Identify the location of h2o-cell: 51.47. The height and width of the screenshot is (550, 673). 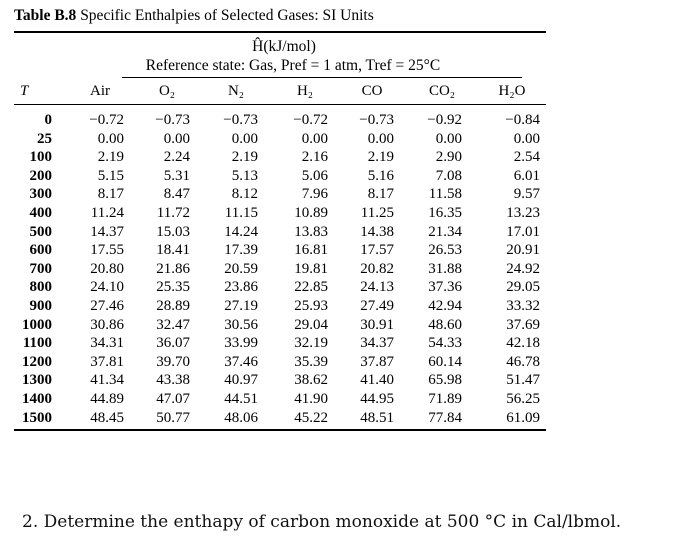
(523, 380).